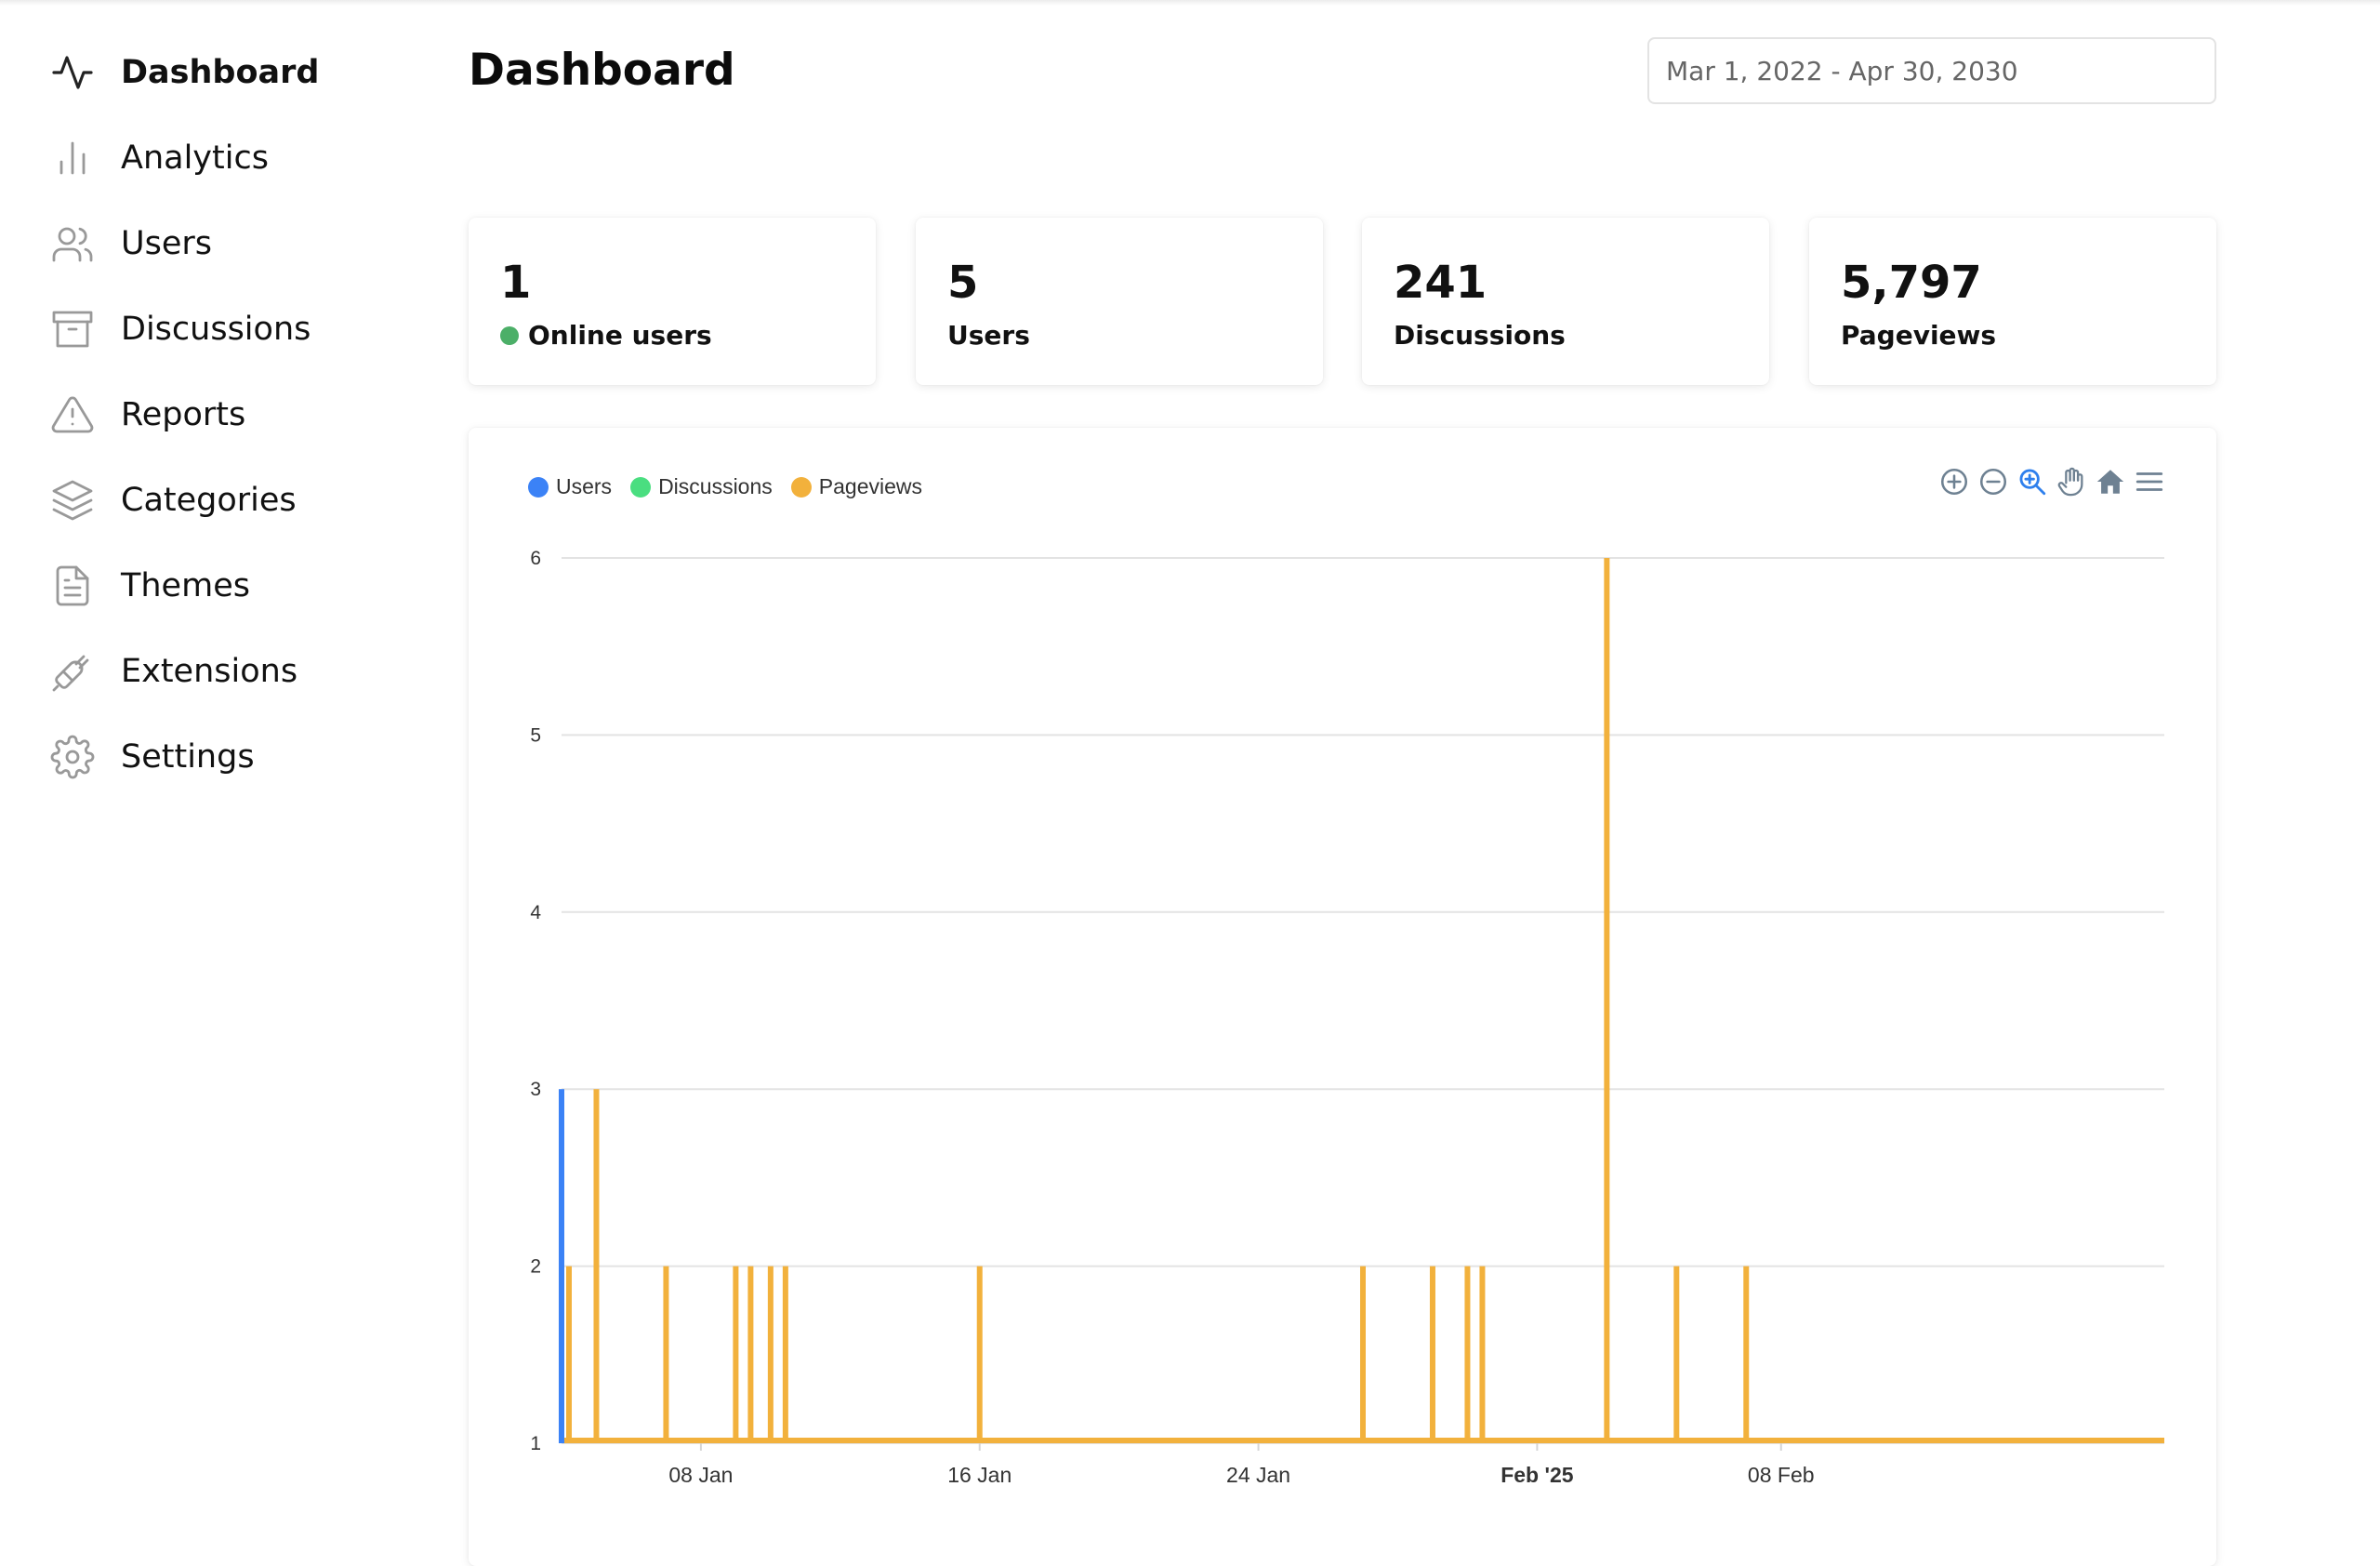 This screenshot has width=2380, height=1566. I want to click on stat-label: Online users, so click(606, 335).